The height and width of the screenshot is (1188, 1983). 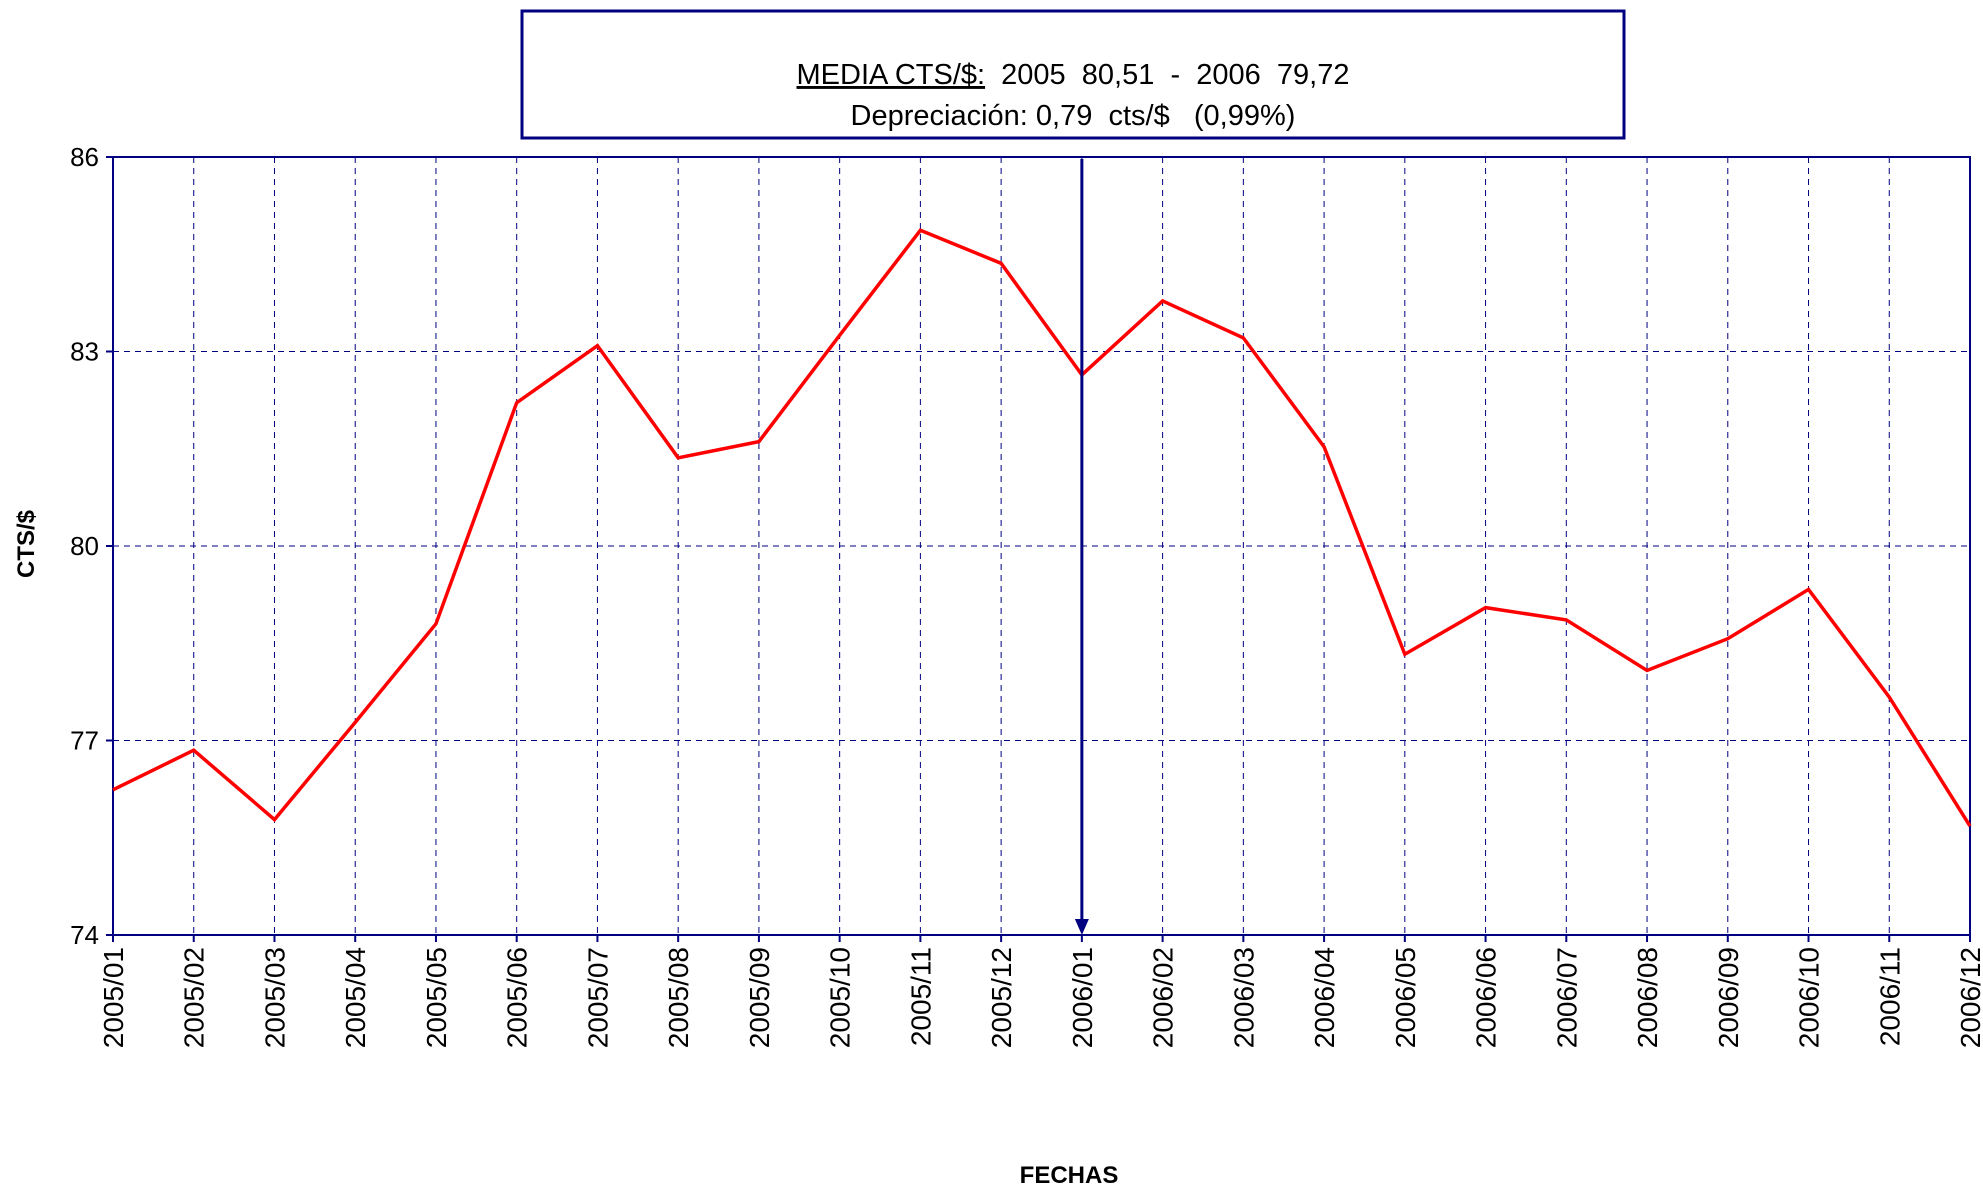 What do you see at coordinates (920, 996) in the screenshot?
I see `x-tick-label: 2005/11` at bounding box center [920, 996].